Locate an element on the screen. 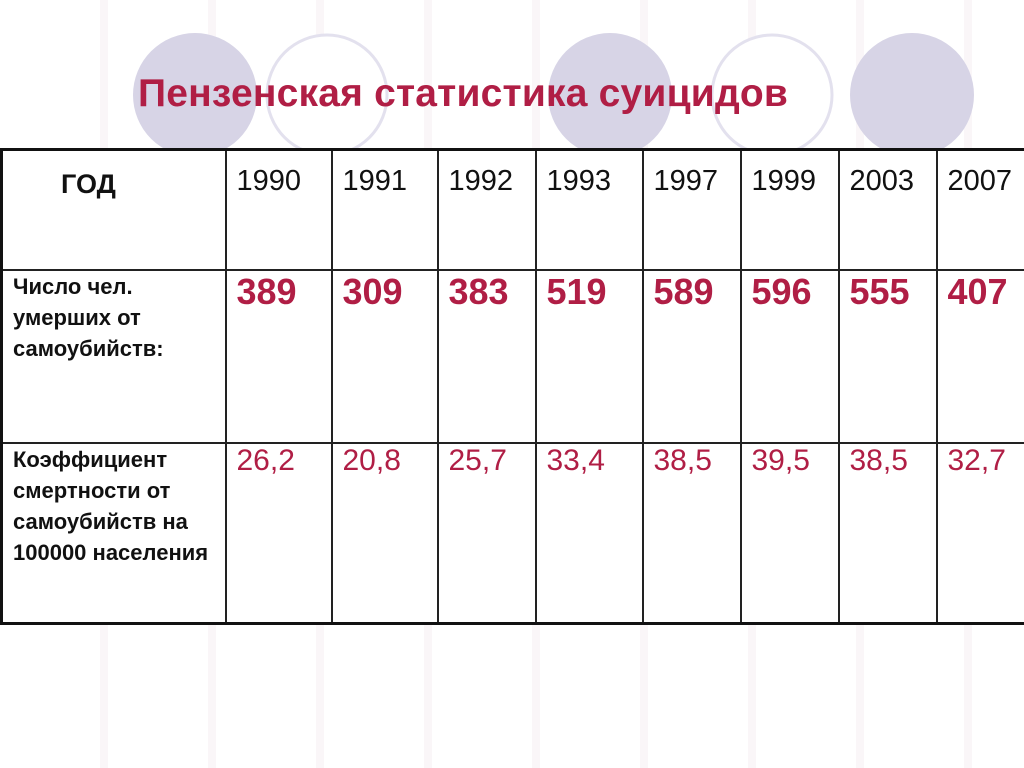 The width and height of the screenshot is (1024, 768). deaths-count-label: Число чел. умерших от самоубийств: is located at coordinates (113, 356).